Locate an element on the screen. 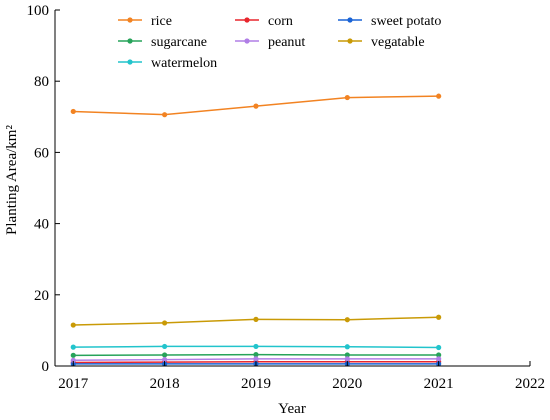 Image resolution: width=550 pixels, height=420 pixels. series-watermelon is located at coordinates (256, 347).